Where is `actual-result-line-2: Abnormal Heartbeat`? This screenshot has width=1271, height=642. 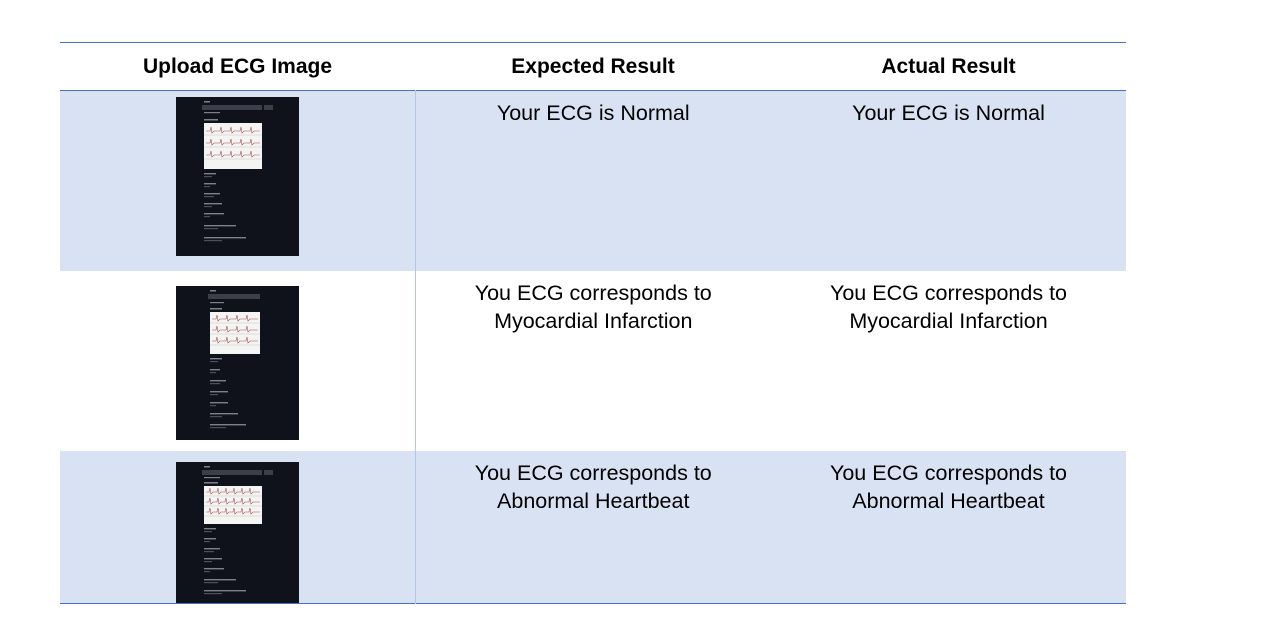 actual-result-line-2: Abnormal Heartbeat is located at coordinates (948, 500).